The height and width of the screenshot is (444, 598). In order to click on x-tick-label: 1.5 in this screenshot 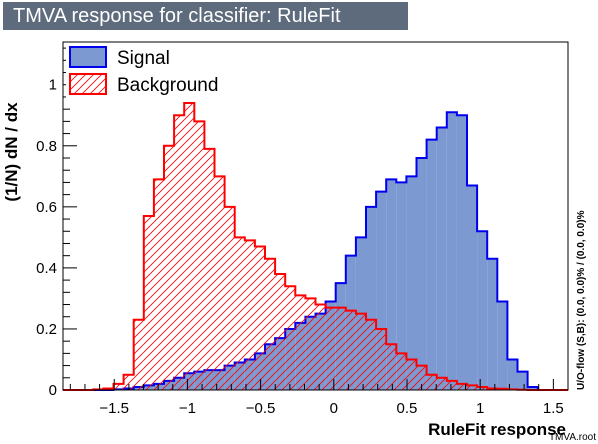, I will do `click(553, 408)`.